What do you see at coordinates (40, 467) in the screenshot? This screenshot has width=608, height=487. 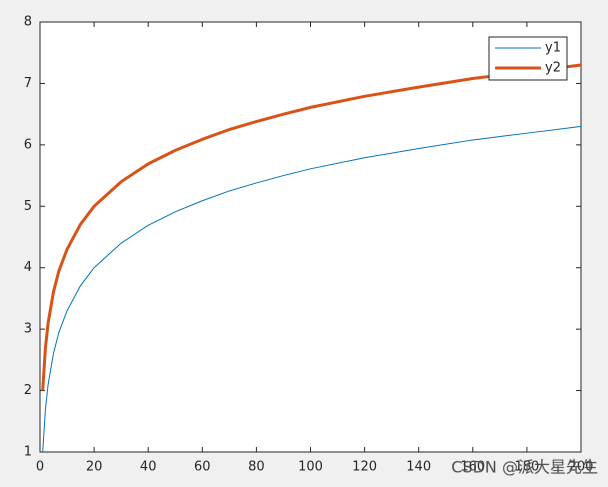 I see `x-tick-label: 0` at bounding box center [40, 467].